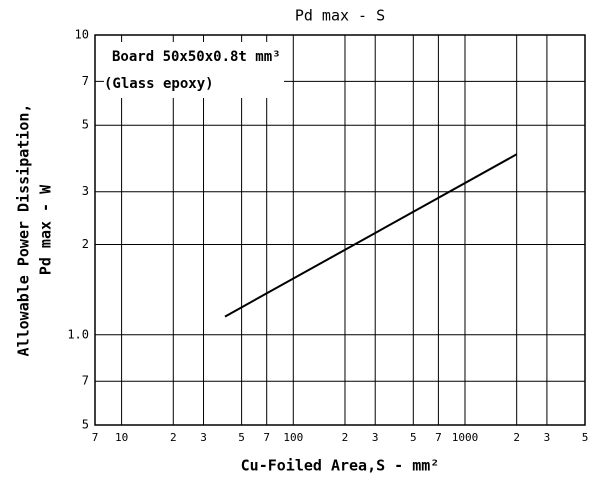  Describe the element at coordinates (194, 70) in the screenshot. I see `annotation-box` at that location.